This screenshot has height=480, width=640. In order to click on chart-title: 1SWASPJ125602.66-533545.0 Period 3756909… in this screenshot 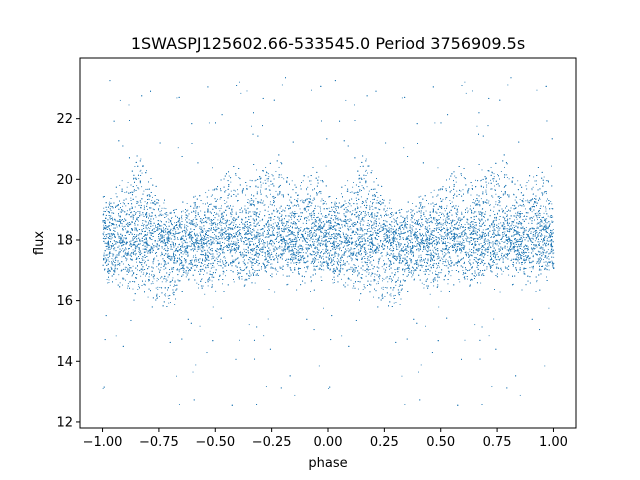, I will do `click(328, 43)`.